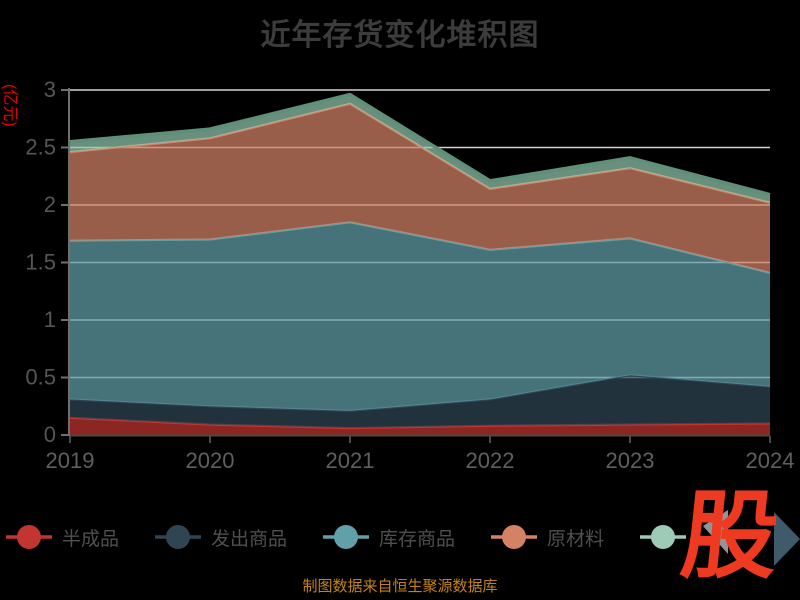 The image size is (800, 600). Describe the element at coordinates (576, 539) in the screenshot. I see `legend-label: 原材料` at that location.